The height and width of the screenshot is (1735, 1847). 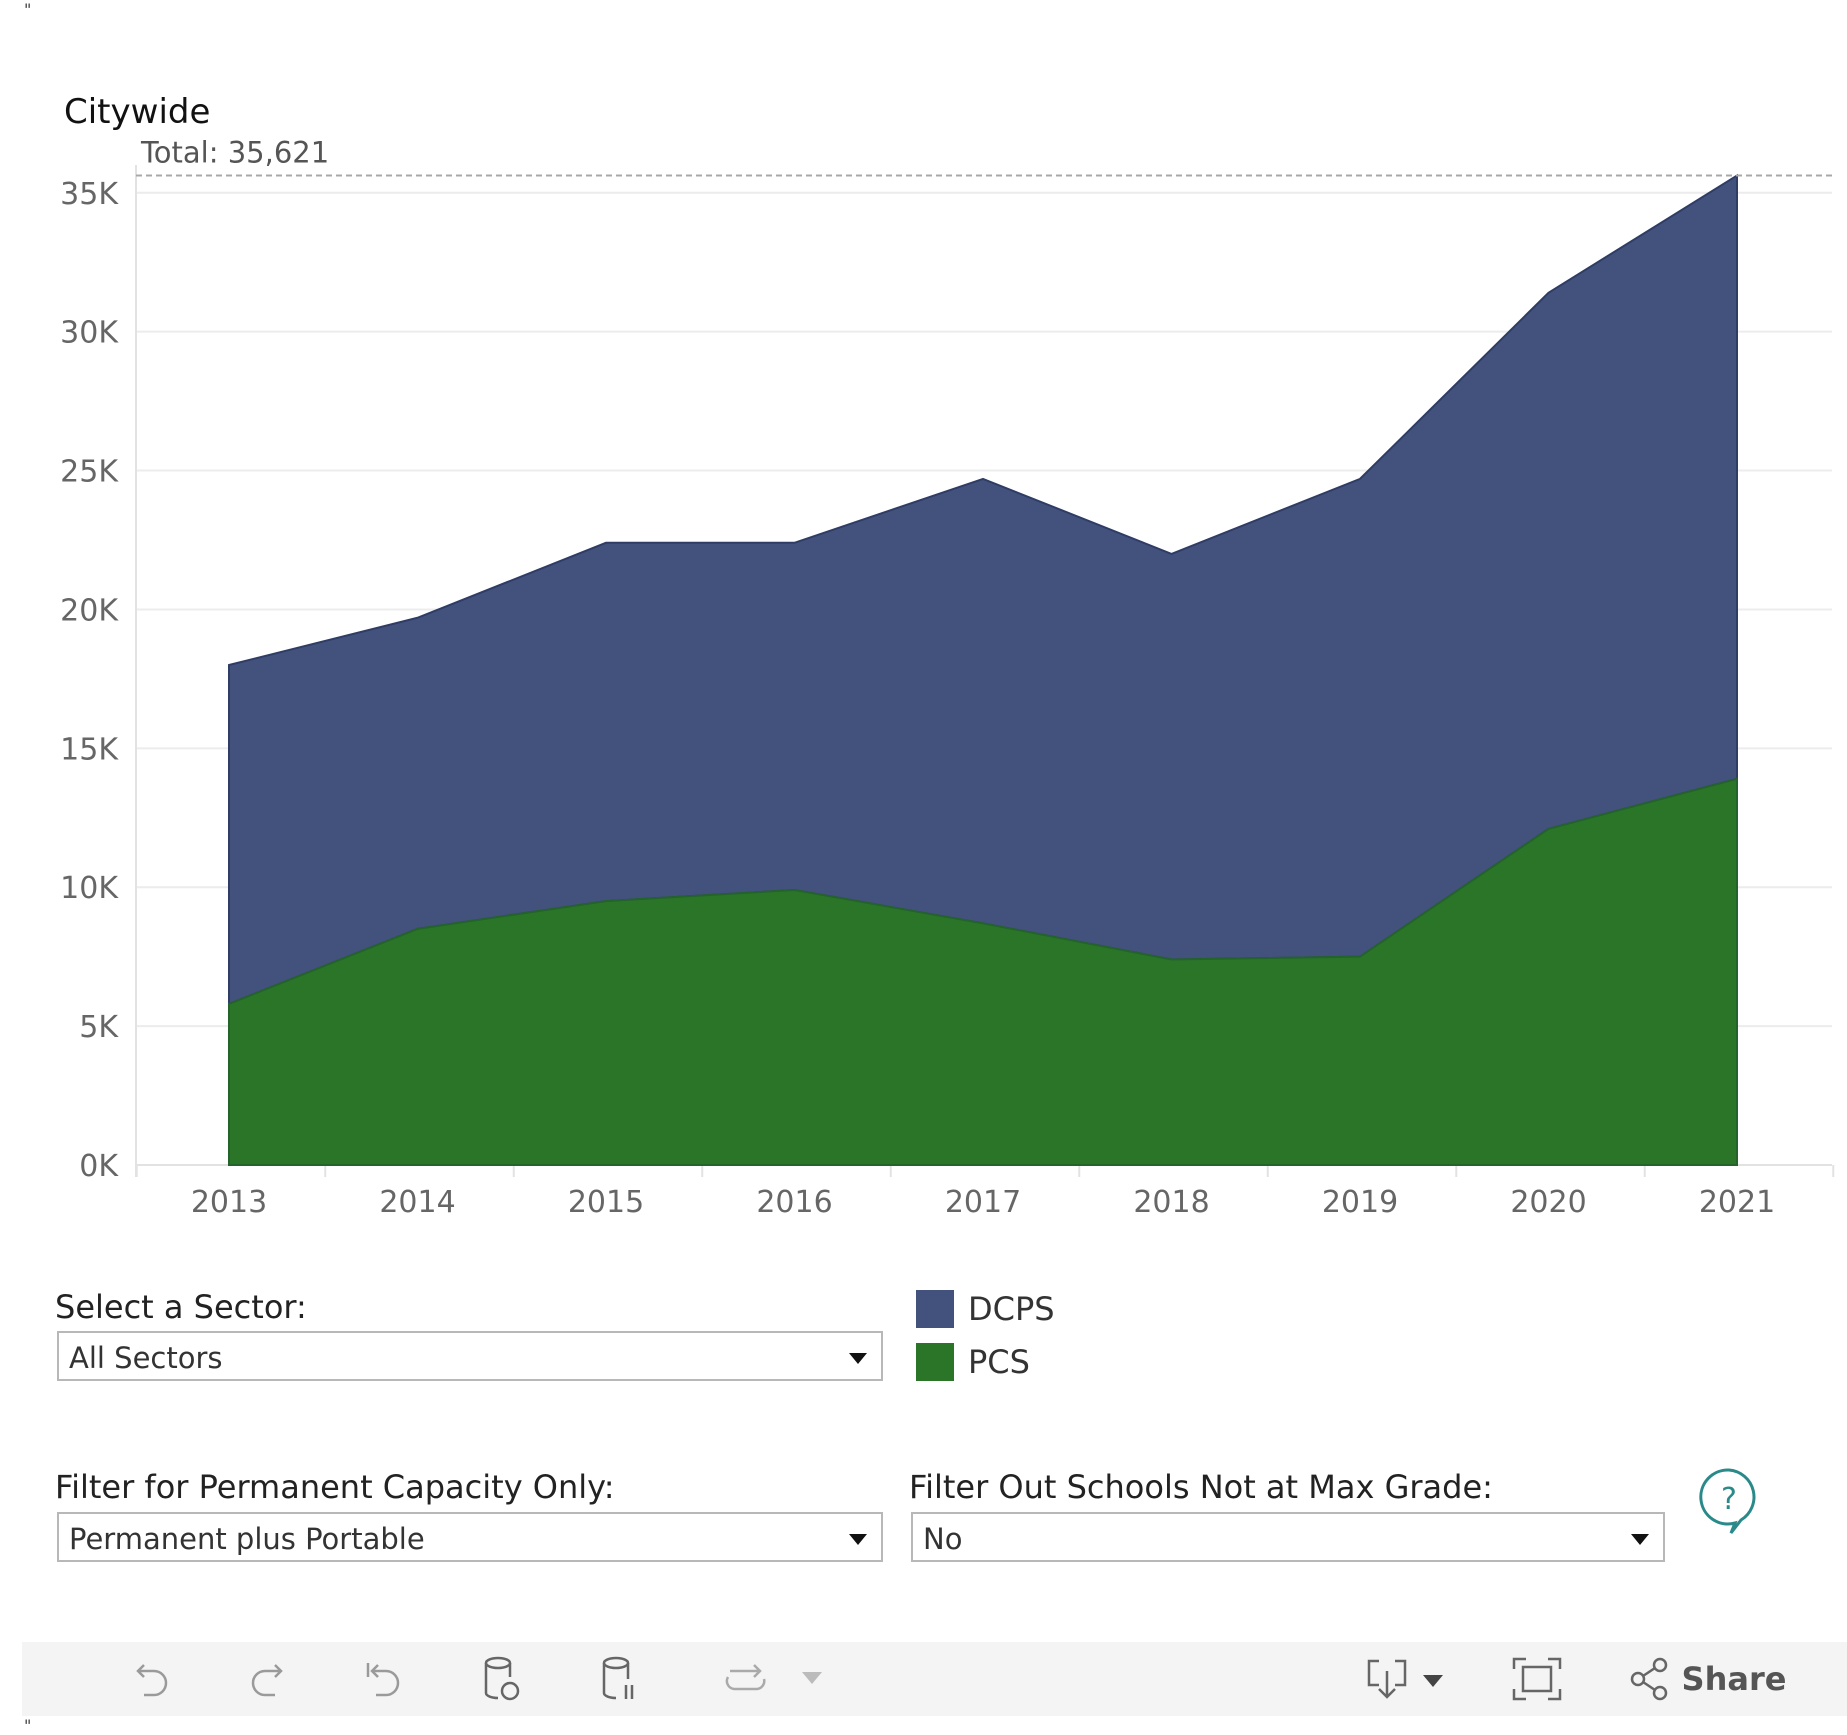 I want to click on max-grade-filter-label: Filter Out Schools Not at Max Grade:, so click(x=1201, y=1487).